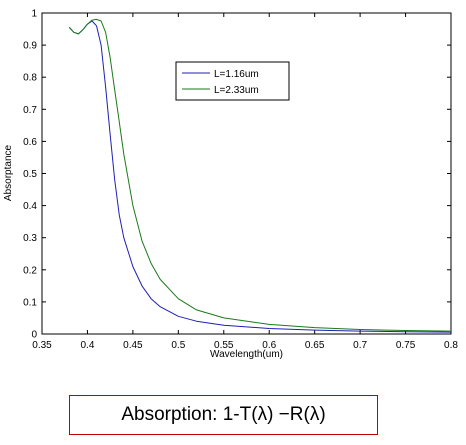  What do you see at coordinates (34, 14) in the screenshot?
I see `y-tick-label: 1` at bounding box center [34, 14].